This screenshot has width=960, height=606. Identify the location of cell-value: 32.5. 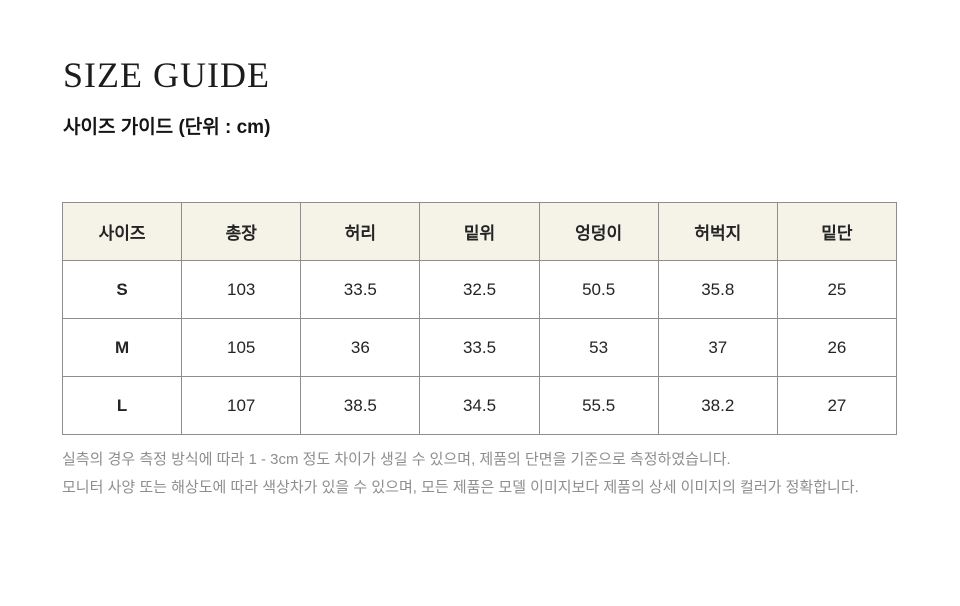
(479, 289).